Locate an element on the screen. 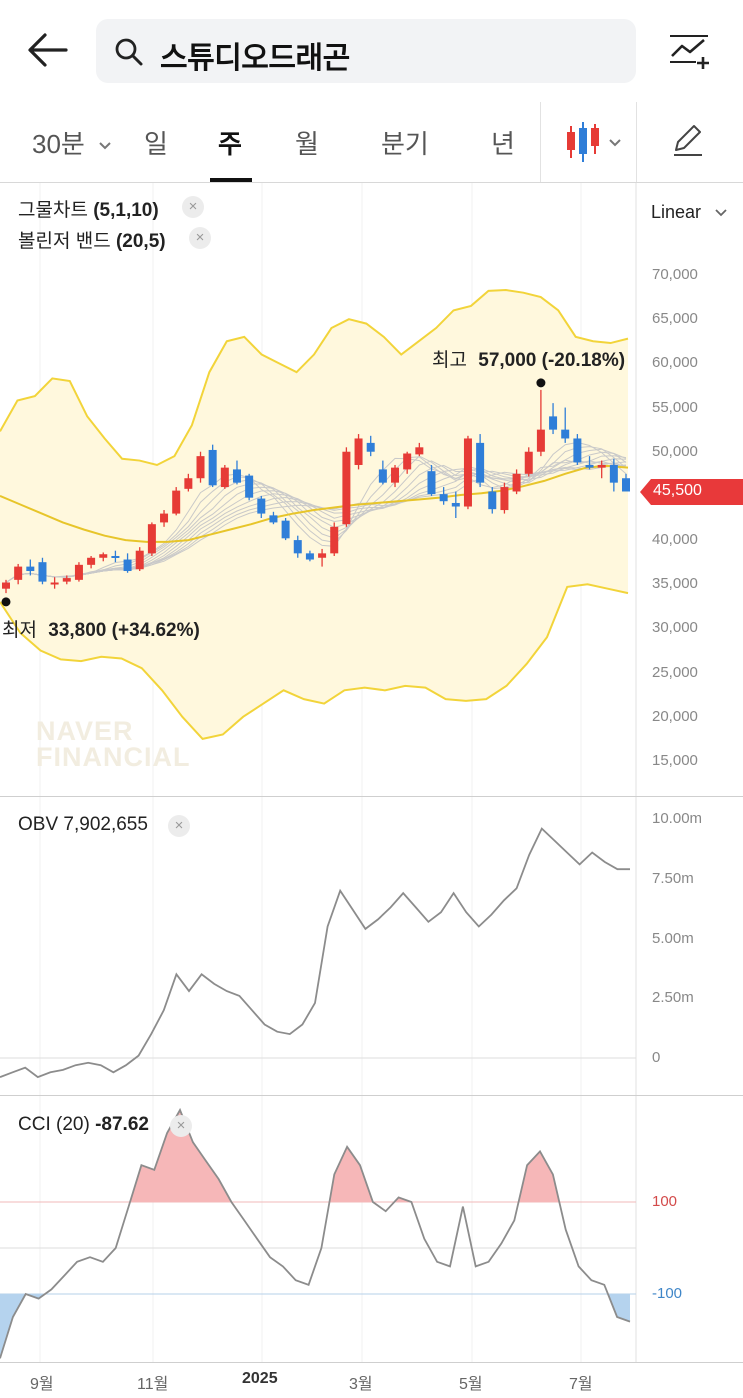 This screenshot has height=1398, width=743. overlay-grid-params: (5,1,10) is located at coordinates (126, 210).